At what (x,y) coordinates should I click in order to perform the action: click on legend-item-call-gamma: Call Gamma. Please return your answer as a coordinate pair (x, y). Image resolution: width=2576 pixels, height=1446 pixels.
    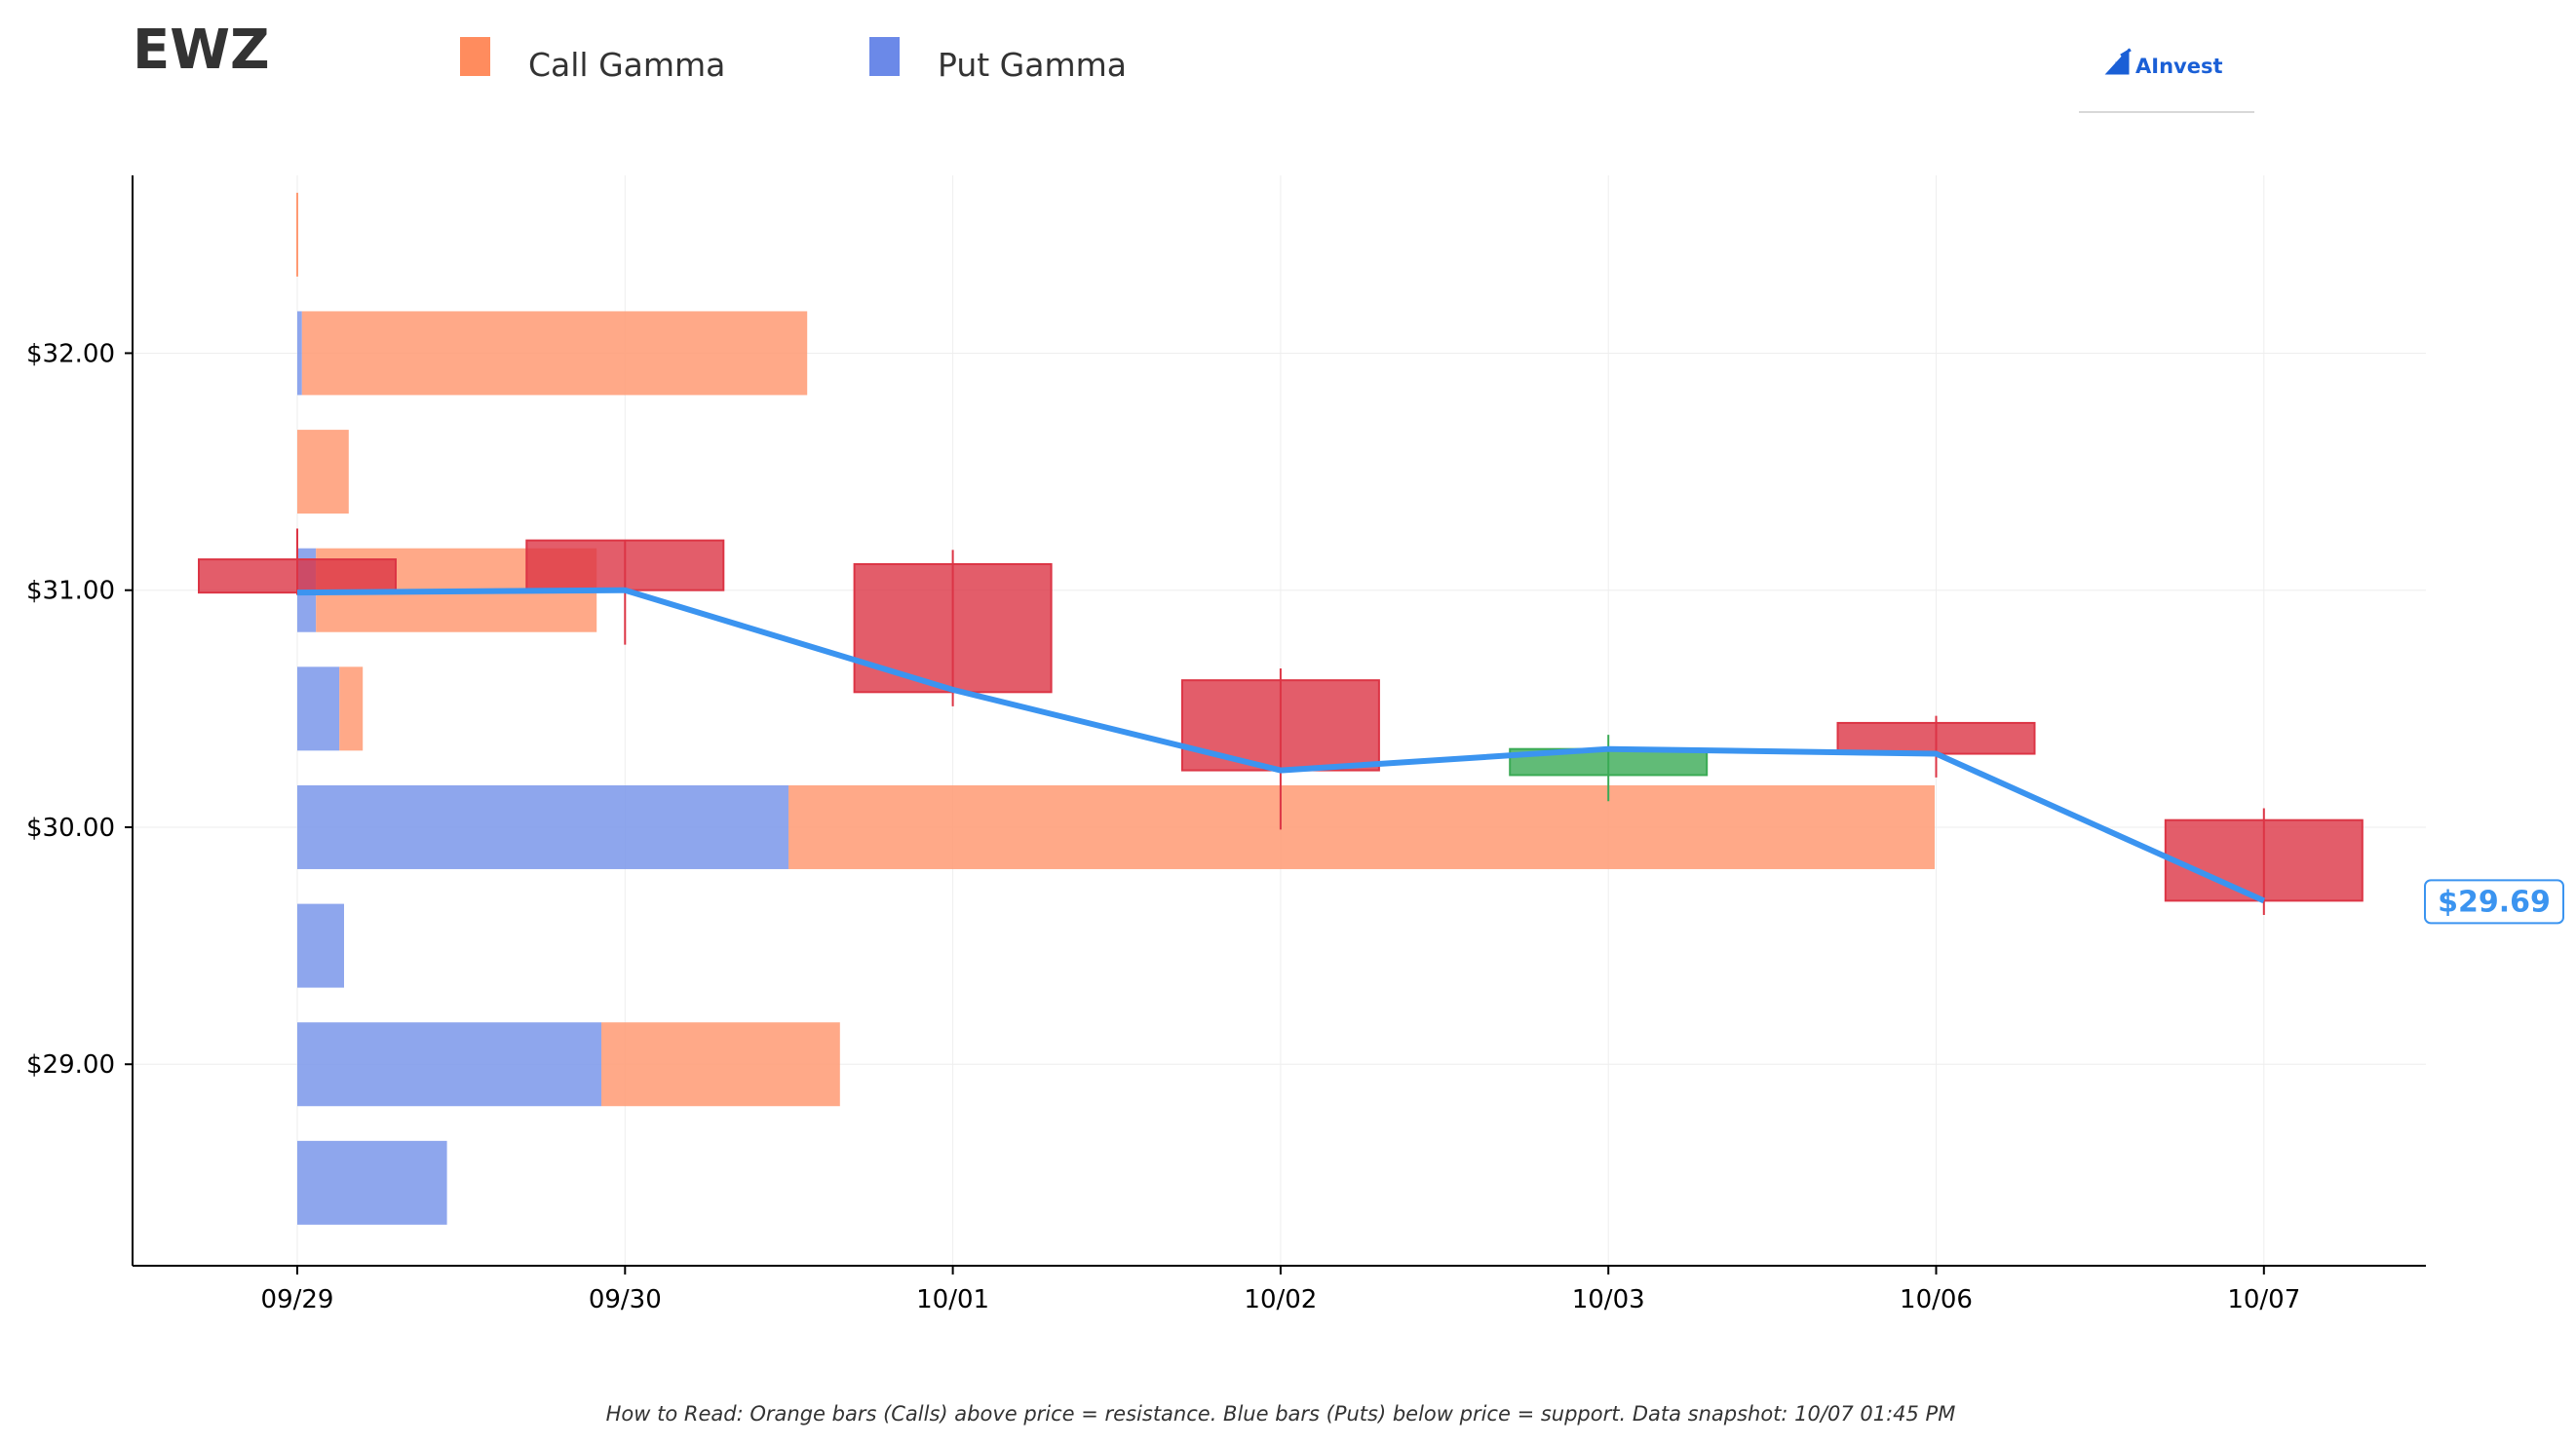
    Looking at the image, I should click on (592, 60).